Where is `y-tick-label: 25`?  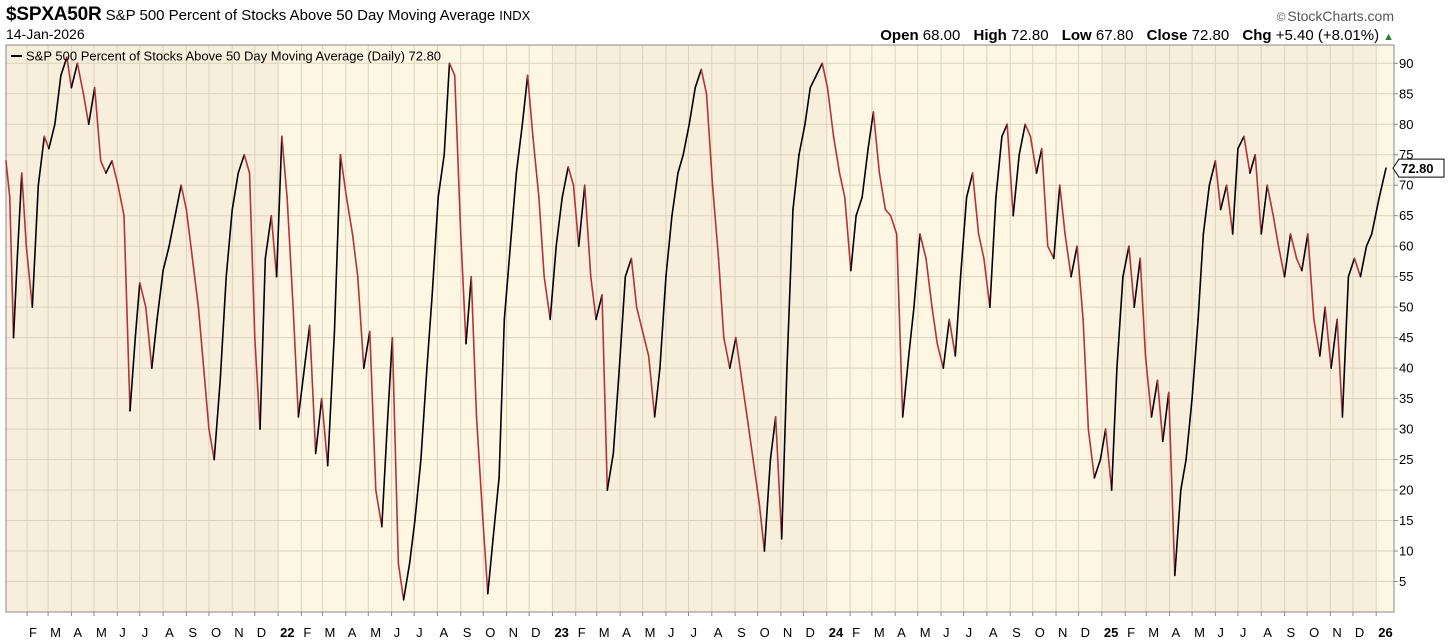
y-tick-label: 25 is located at coordinates (1406, 459).